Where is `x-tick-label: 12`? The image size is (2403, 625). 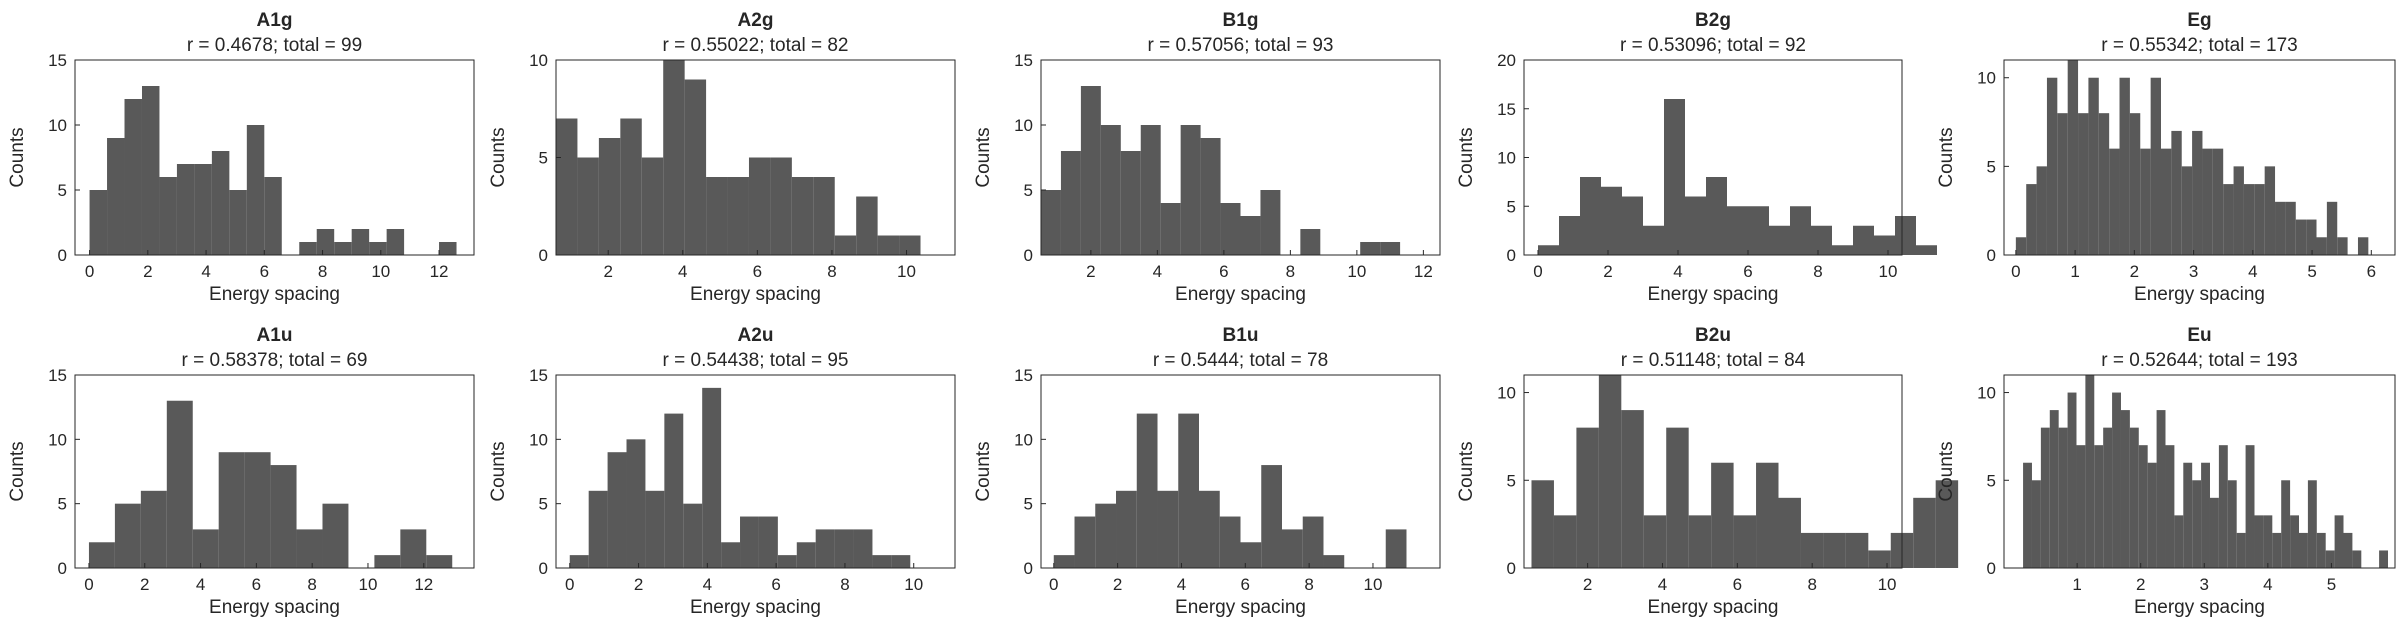
x-tick-label: 12 is located at coordinates (423, 584).